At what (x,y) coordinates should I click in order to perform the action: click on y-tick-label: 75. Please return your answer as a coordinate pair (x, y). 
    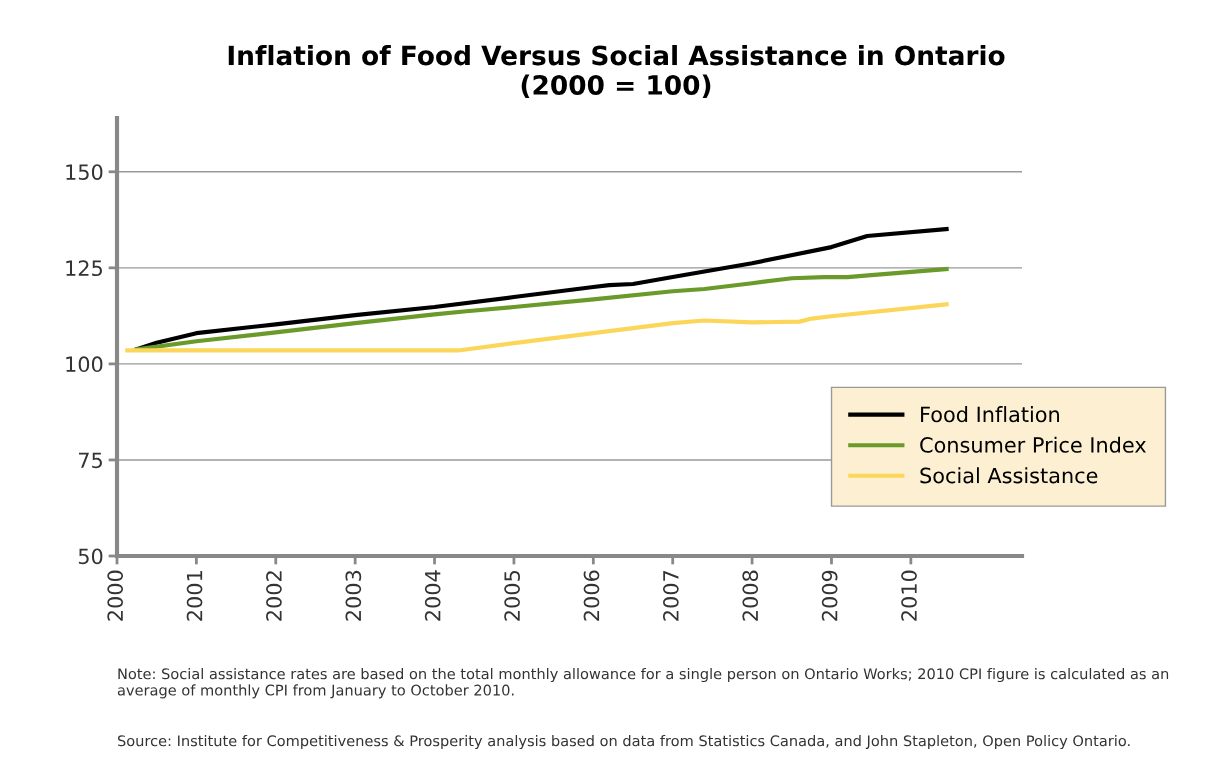
    Looking at the image, I should click on (90, 460).